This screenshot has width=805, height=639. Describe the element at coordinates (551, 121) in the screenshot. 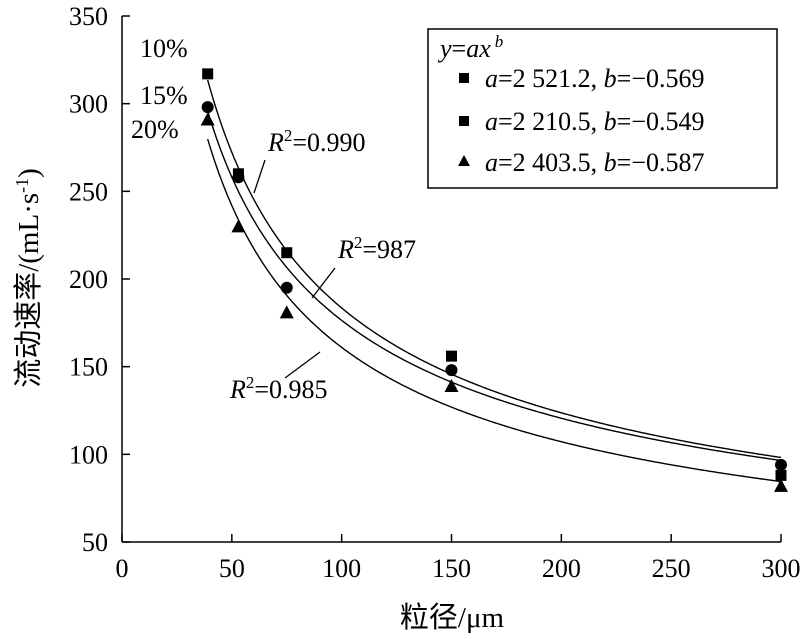

I see `legend-2-a-val: =2 210.5,` at that location.